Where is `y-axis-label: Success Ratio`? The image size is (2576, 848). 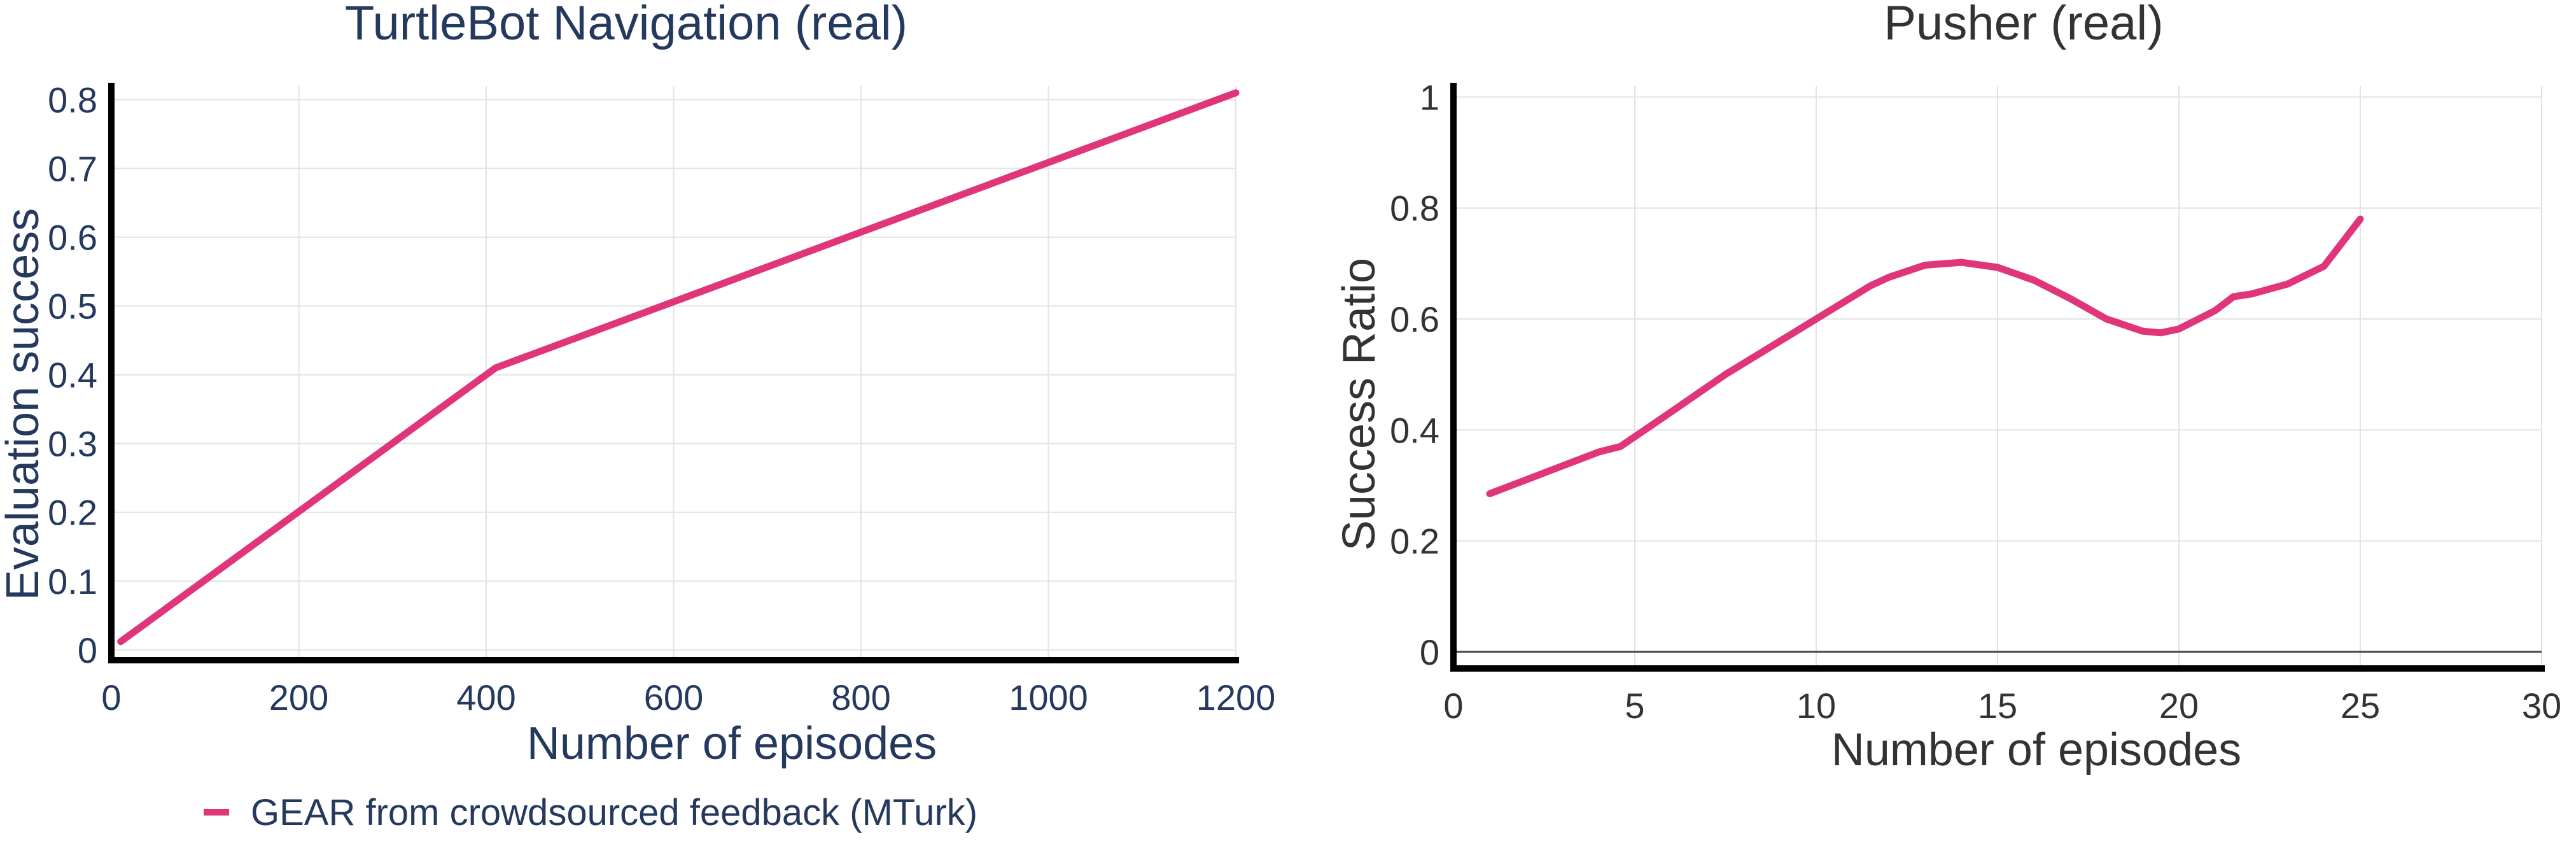 y-axis-label: Success Ratio is located at coordinates (1359, 404).